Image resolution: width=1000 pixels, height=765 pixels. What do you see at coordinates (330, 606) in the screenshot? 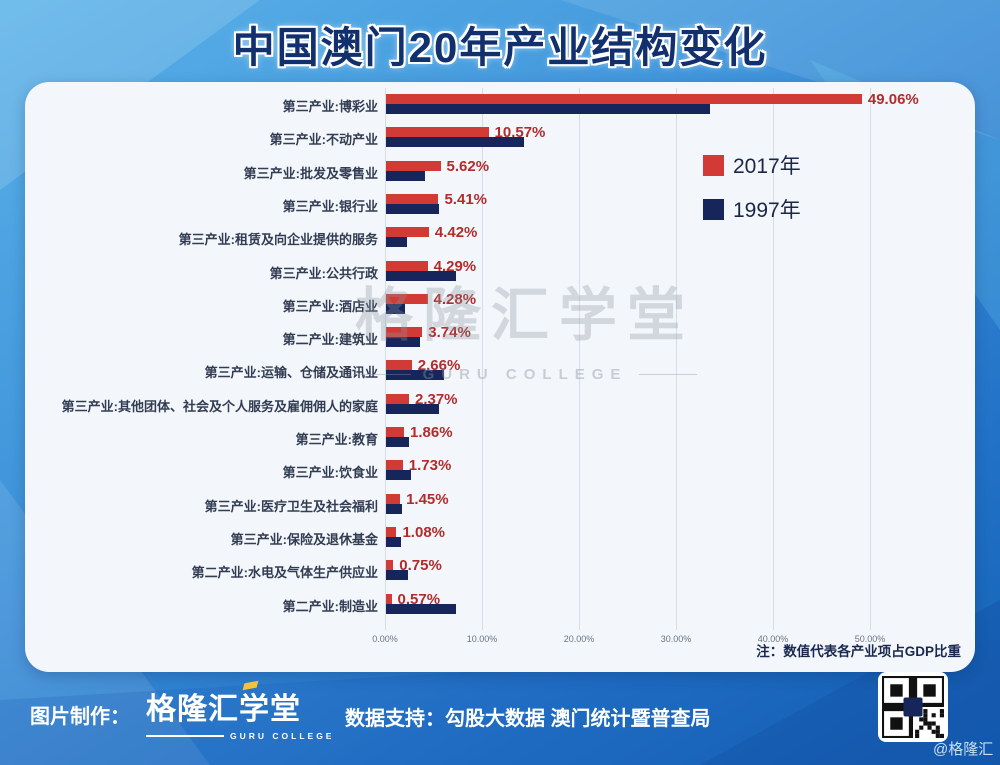
I see `category-label: 第二产业:制造业` at bounding box center [330, 606].